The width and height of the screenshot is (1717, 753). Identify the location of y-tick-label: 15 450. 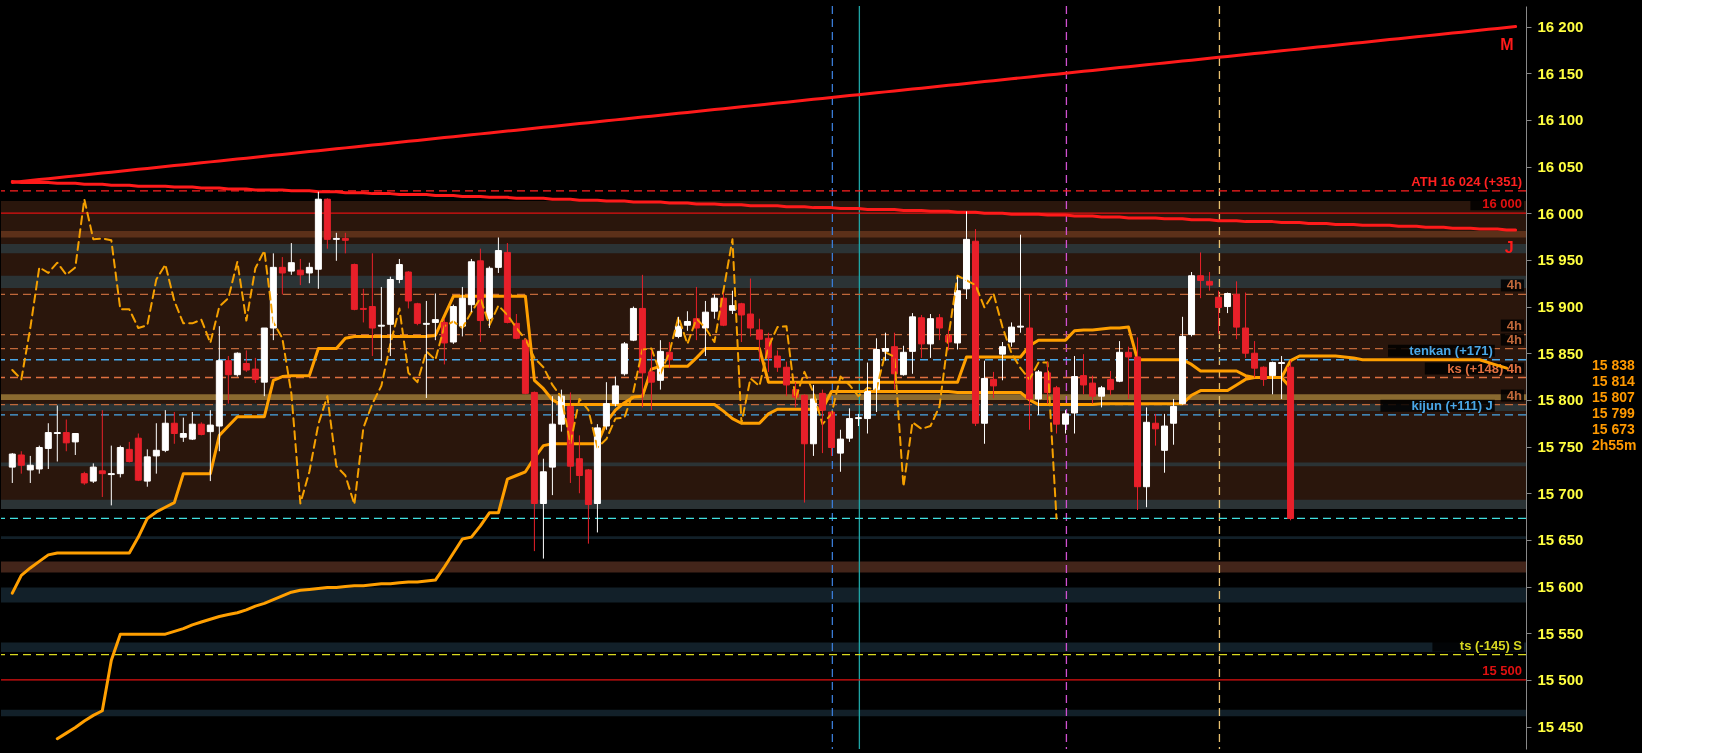
(1560, 727).